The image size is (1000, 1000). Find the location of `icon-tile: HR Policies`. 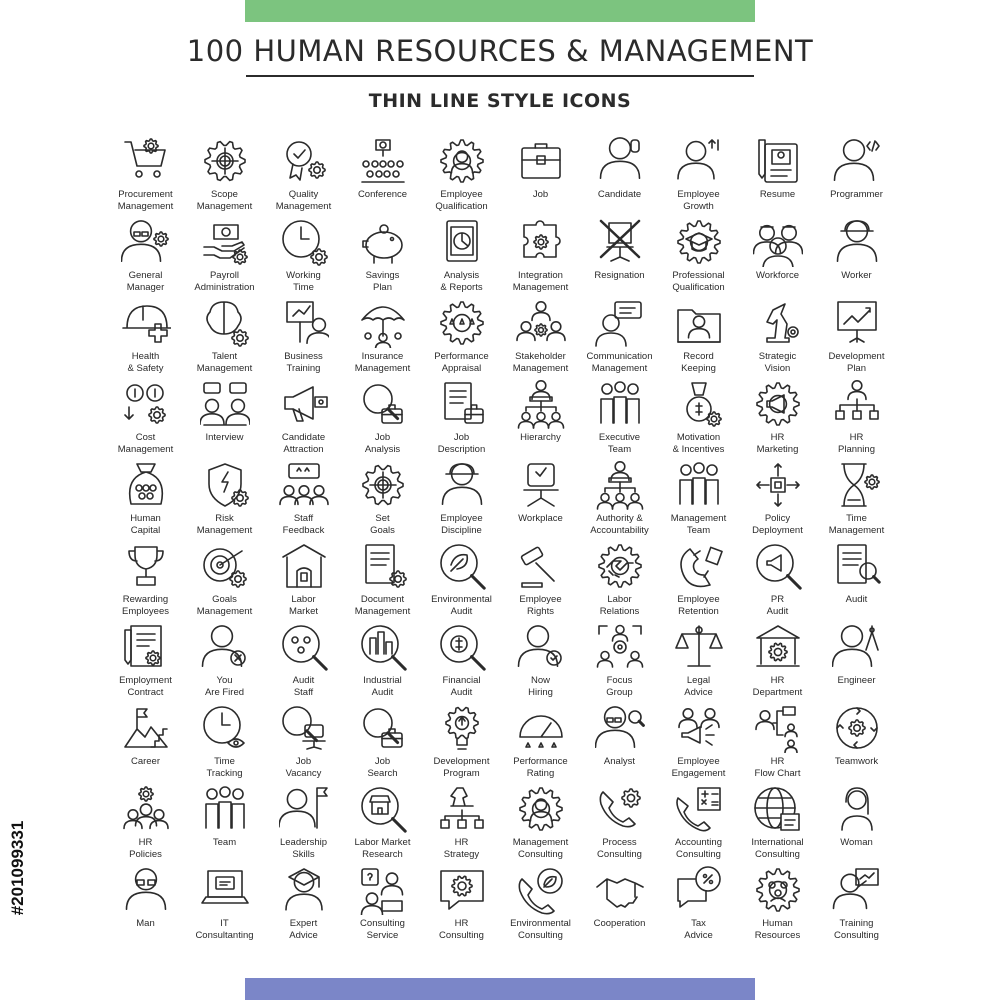

icon-tile: HR Policies is located at coordinates (145, 822).